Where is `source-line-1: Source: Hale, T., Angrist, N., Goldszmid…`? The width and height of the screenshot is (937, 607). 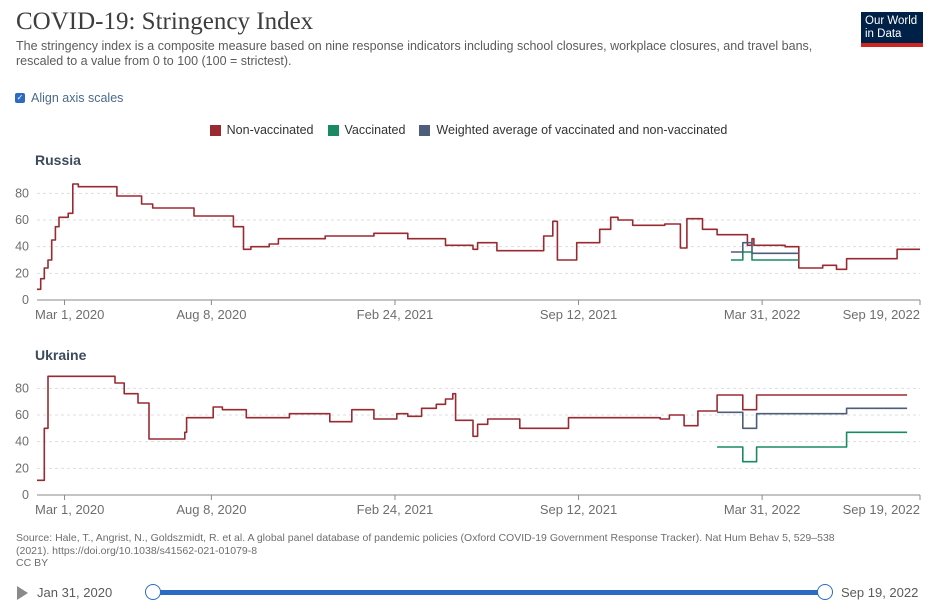 source-line-1: Source: Hale, T., Angrist, N., Goldszmid… is located at coordinates (425, 538).